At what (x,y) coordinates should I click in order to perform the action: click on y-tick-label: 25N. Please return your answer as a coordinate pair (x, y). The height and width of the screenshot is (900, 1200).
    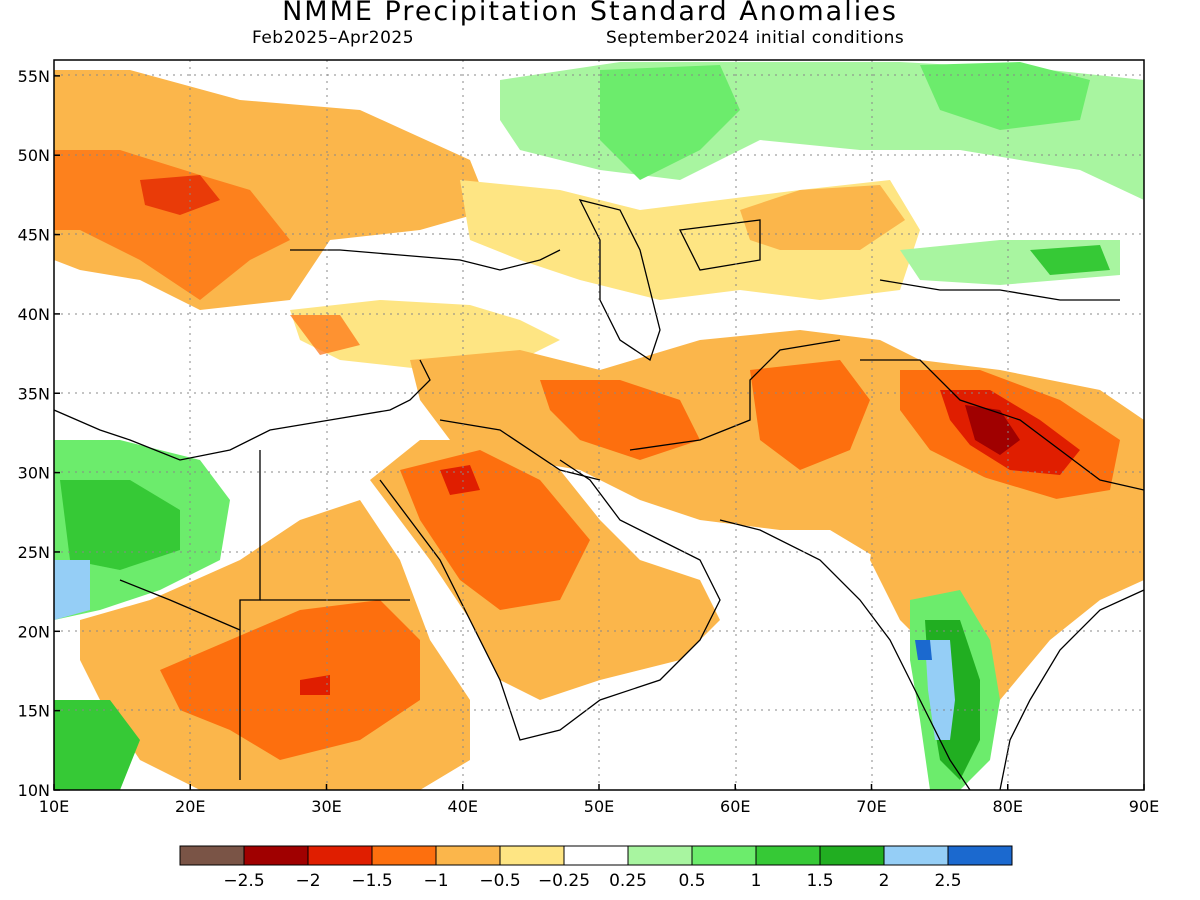
    Looking at the image, I should click on (34, 552).